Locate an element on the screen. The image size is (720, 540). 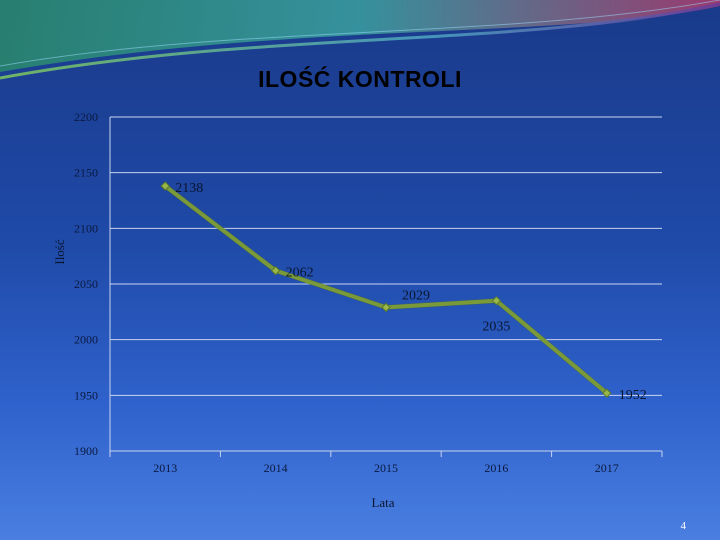
data-label: 2029 is located at coordinates (416, 295).